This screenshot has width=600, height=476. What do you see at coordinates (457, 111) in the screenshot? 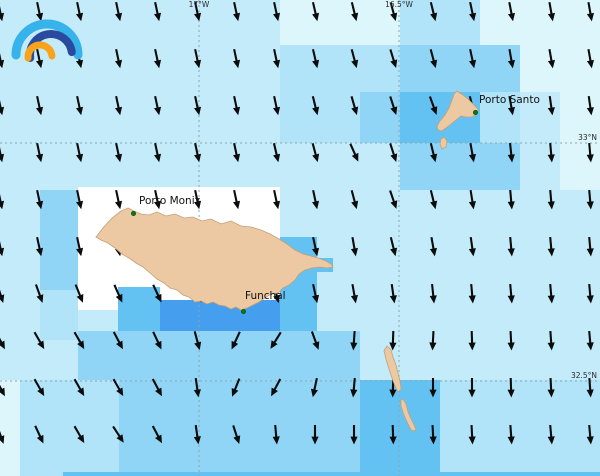
I see `porto-santo-island` at bounding box center [457, 111].